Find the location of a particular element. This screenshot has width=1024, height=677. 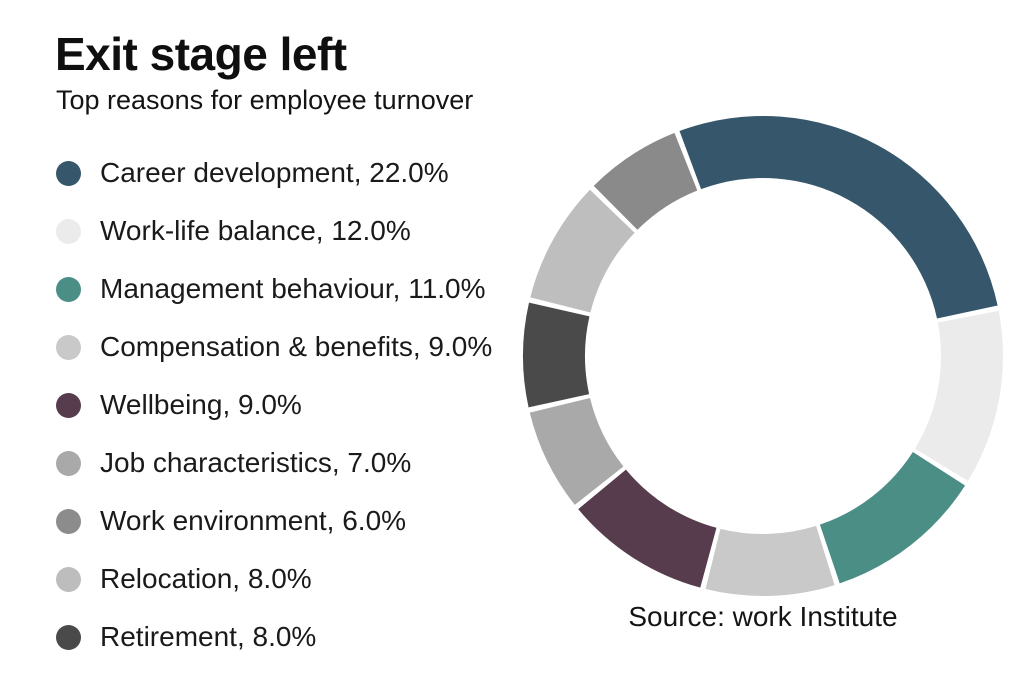

donut-slice-relocation is located at coordinates (582, 251).